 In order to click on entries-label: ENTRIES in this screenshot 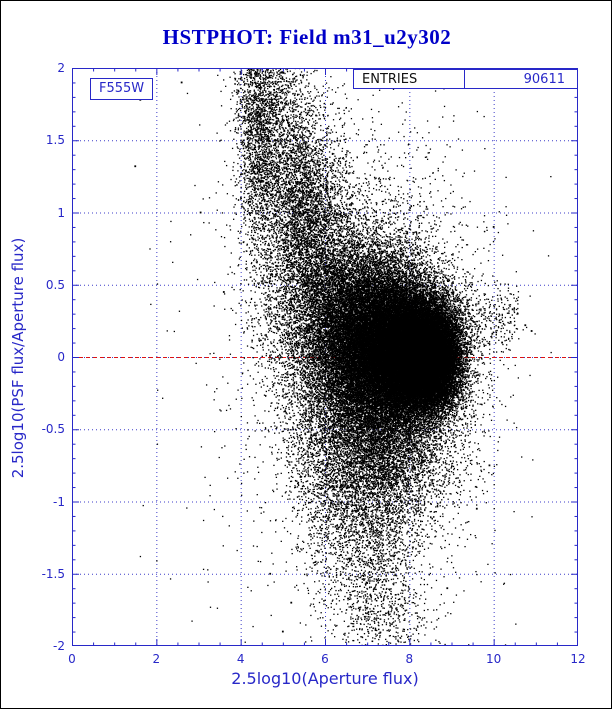, I will do `click(390, 79)`.